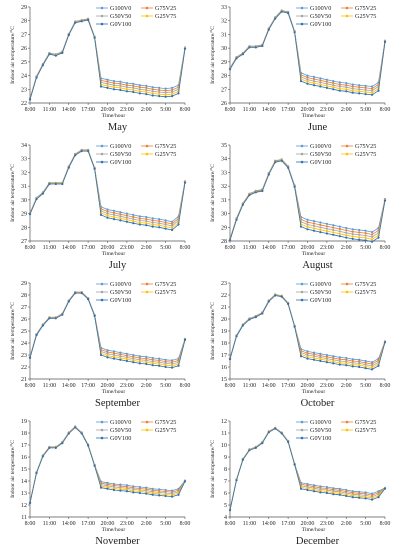 The image size is (402, 550). I want to click on x-tick-label: 23:00, so click(327, 248).